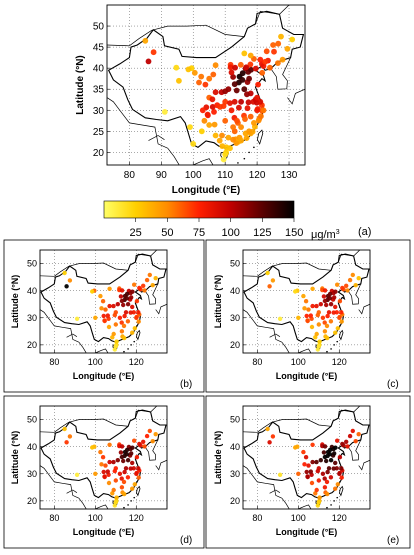  I want to click on x-tick-label: 120, so click(339, 518).